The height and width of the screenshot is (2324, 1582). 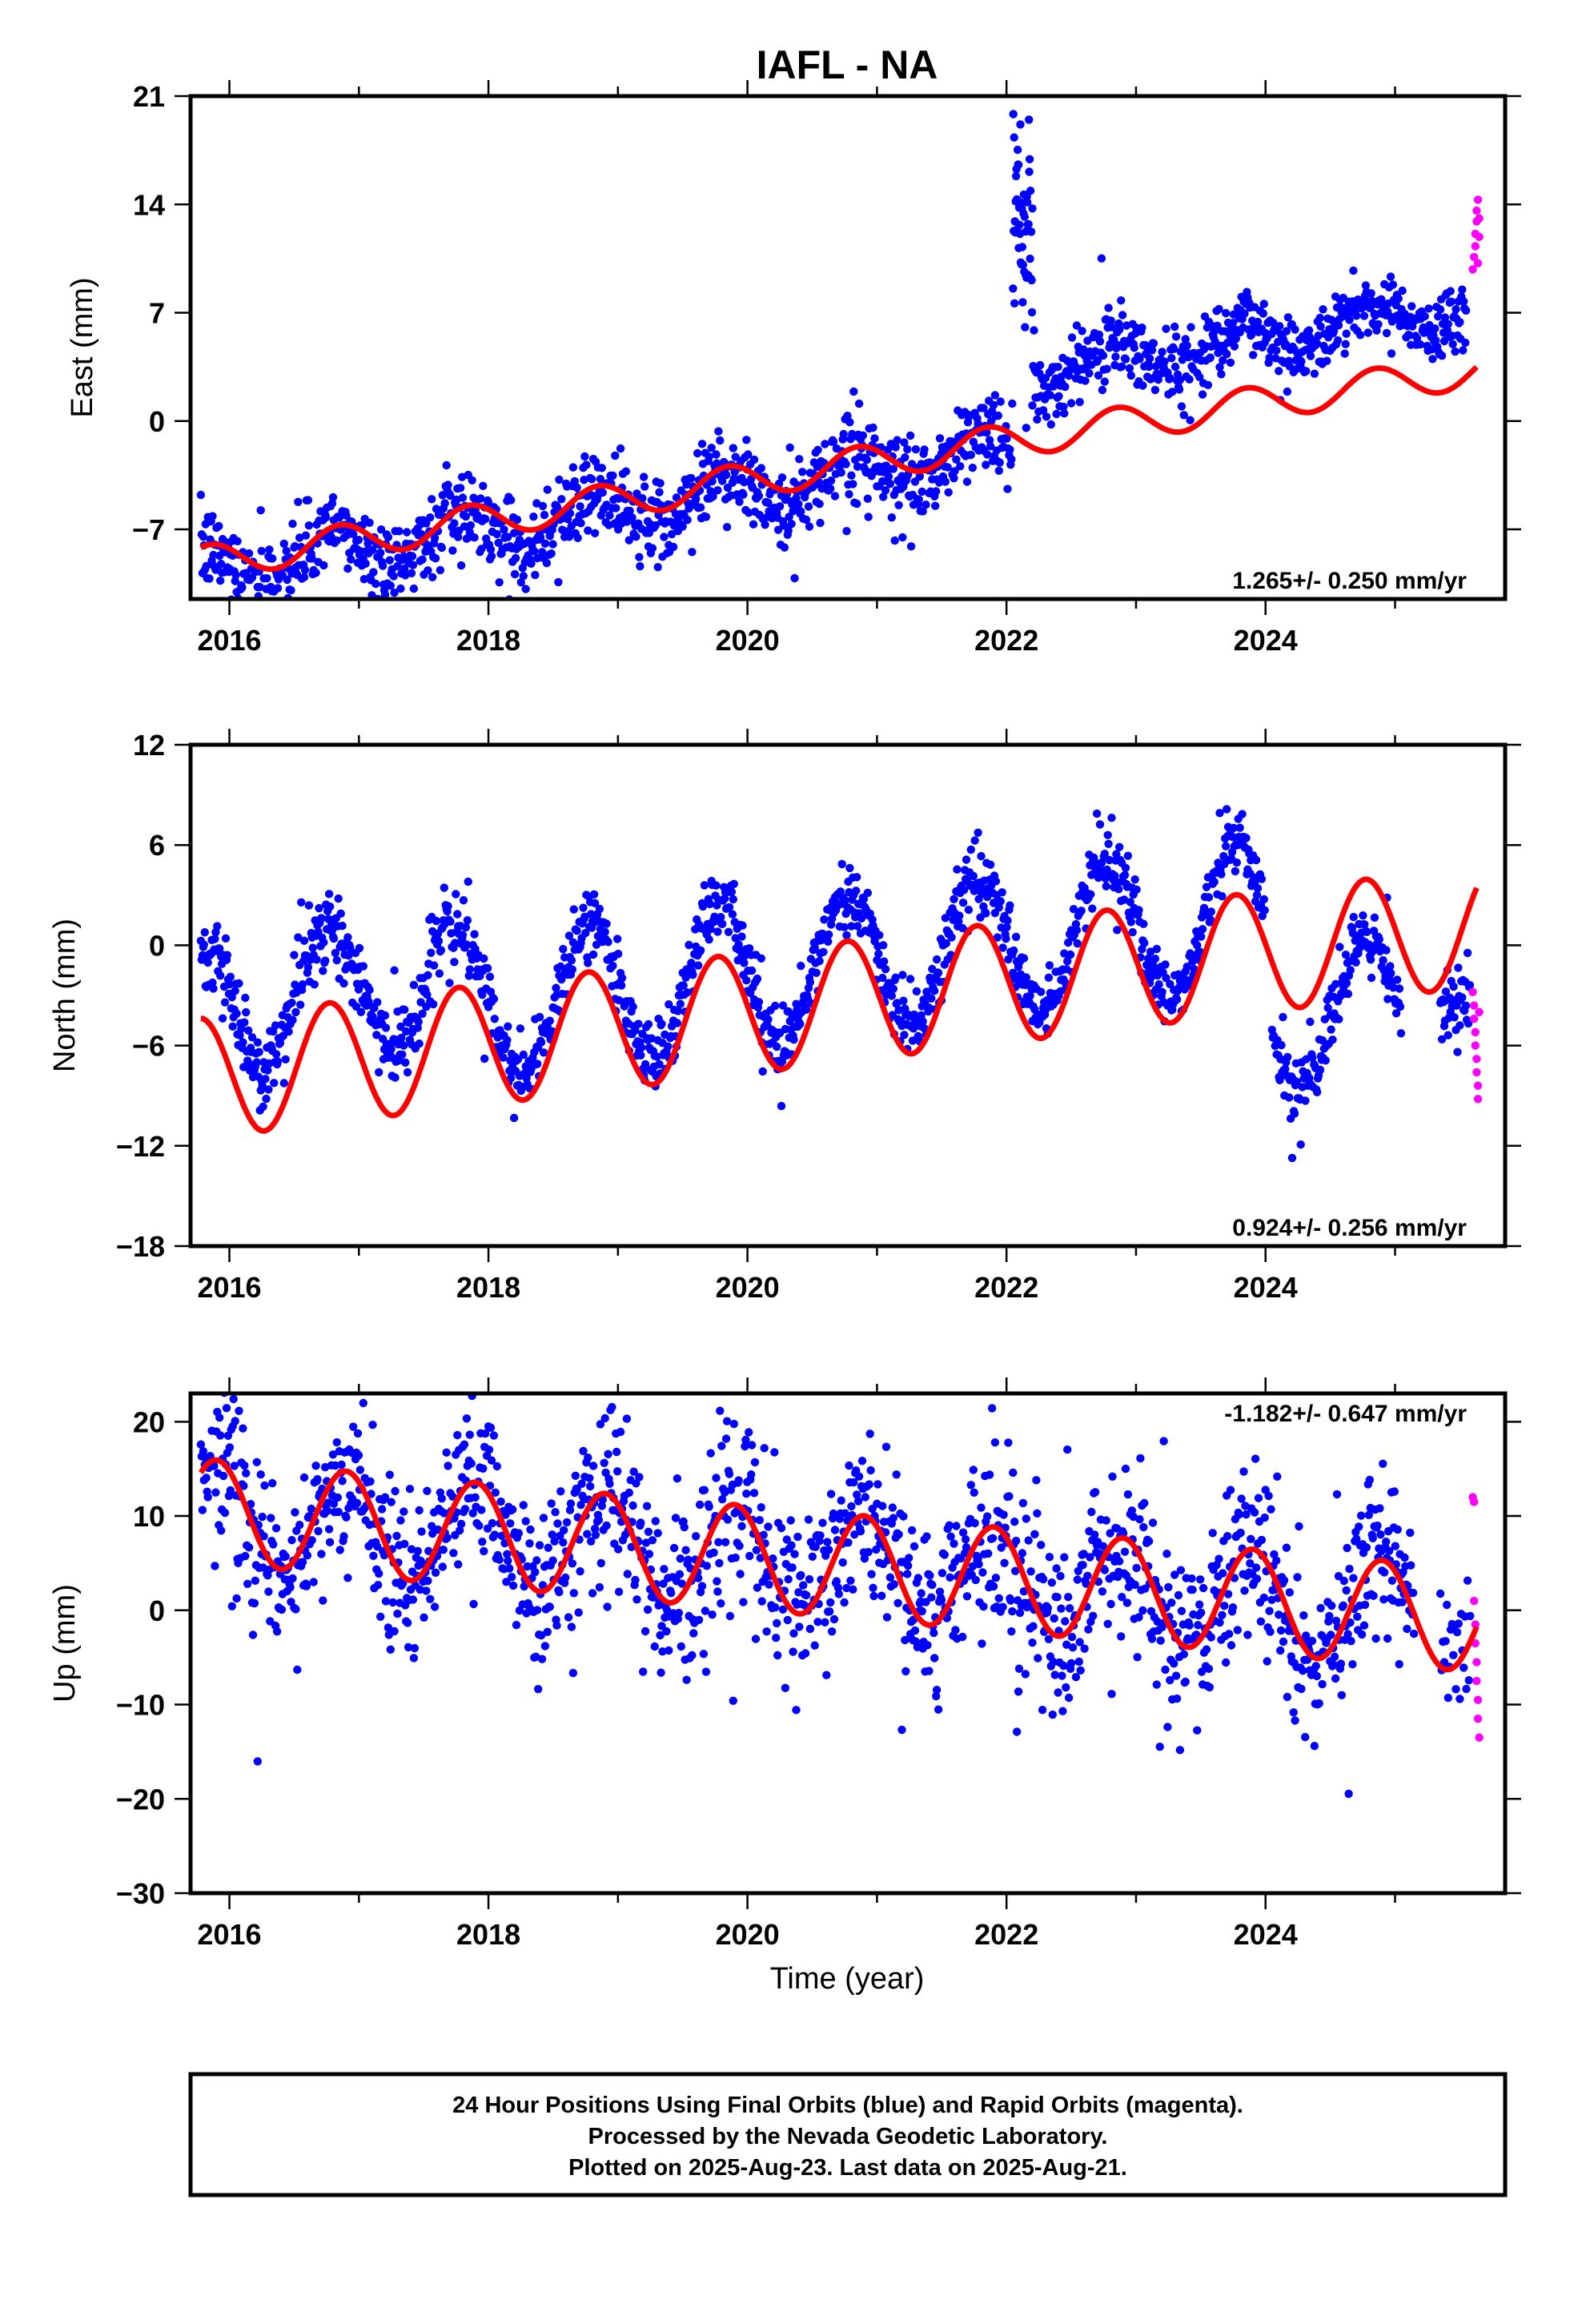 What do you see at coordinates (488, 1934) in the screenshot?
I see `x-tick-label: 2018` at bounding box center [488, 1934].